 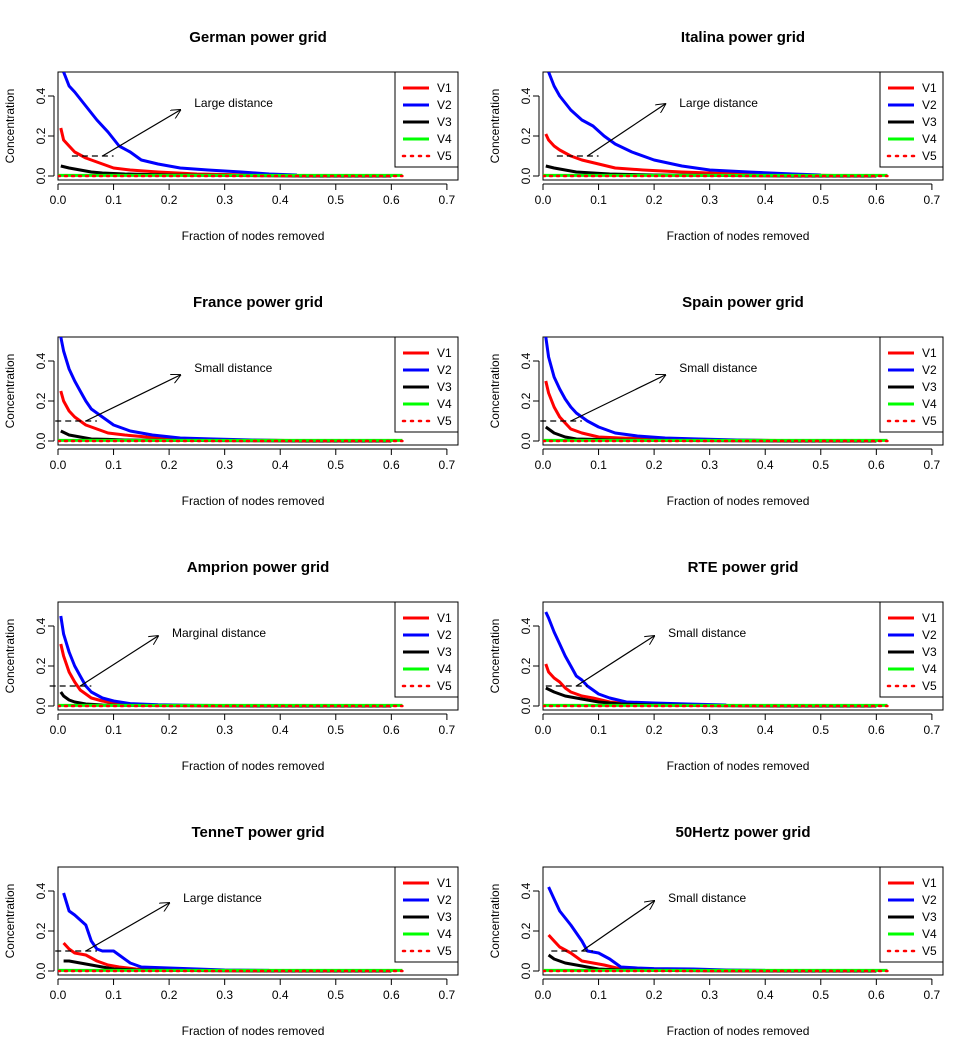 I want to click on chart-title: Amprion power grid, so click(x=258, y=567).